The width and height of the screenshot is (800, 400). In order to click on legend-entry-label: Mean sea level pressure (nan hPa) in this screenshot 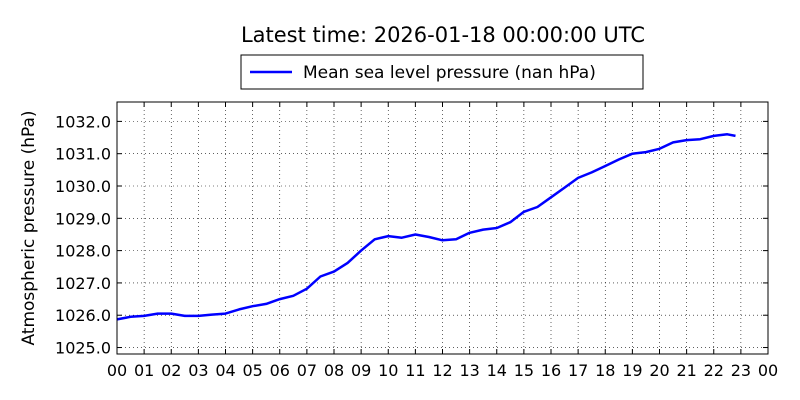, I will do `click(449, 73)`.